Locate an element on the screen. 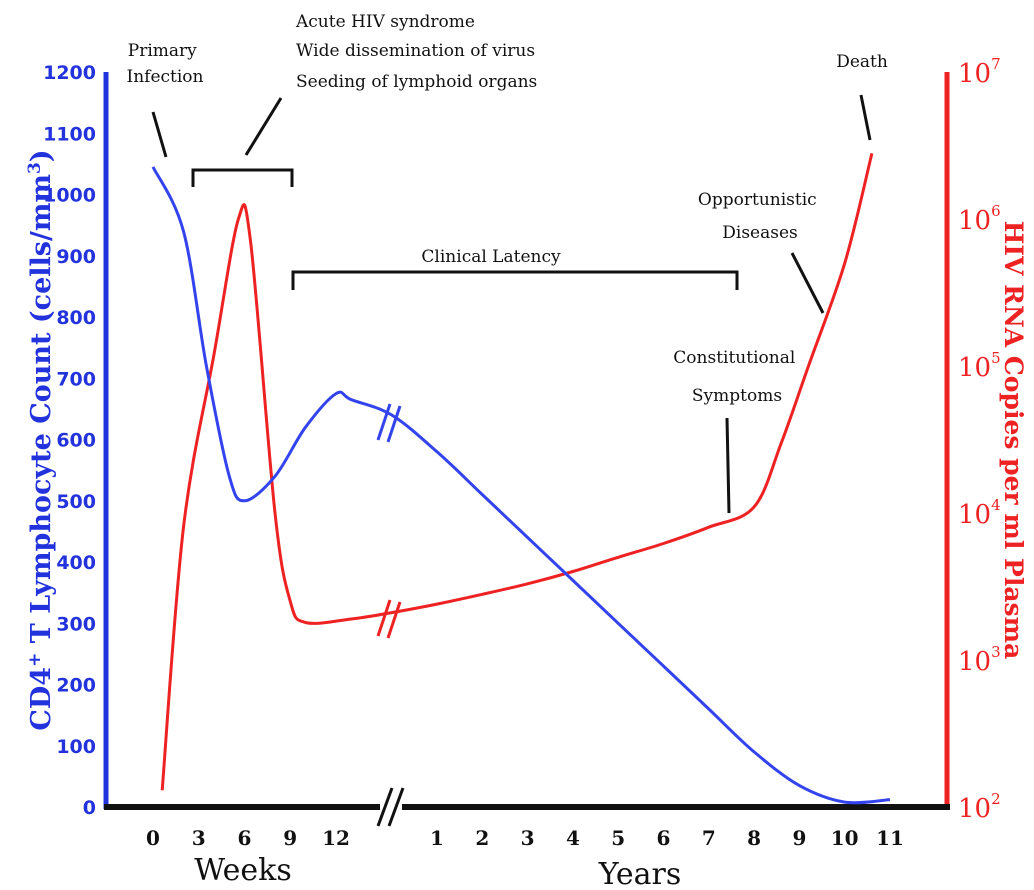  x-tick-label: 2 is located at coordinates (482, 838).